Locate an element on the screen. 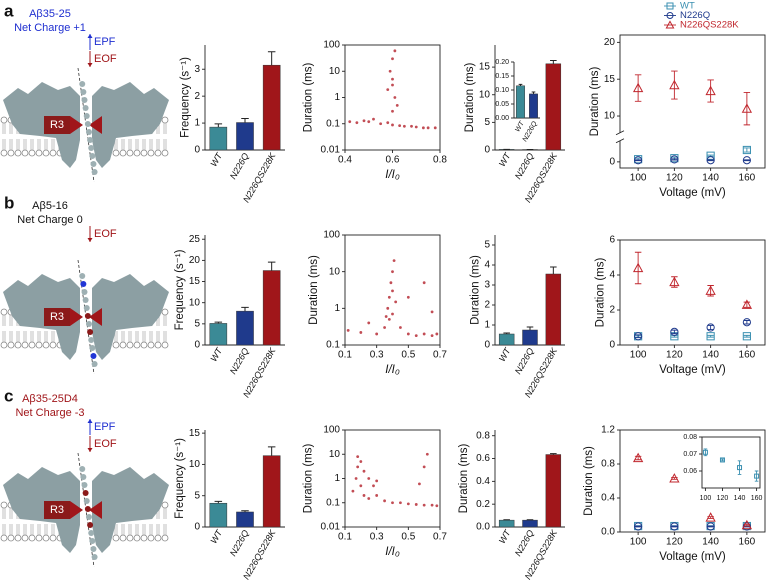 The height and width of the screenshot is (580, 773). x-tick-label: 0.4 is located at coordinates (345, 160).